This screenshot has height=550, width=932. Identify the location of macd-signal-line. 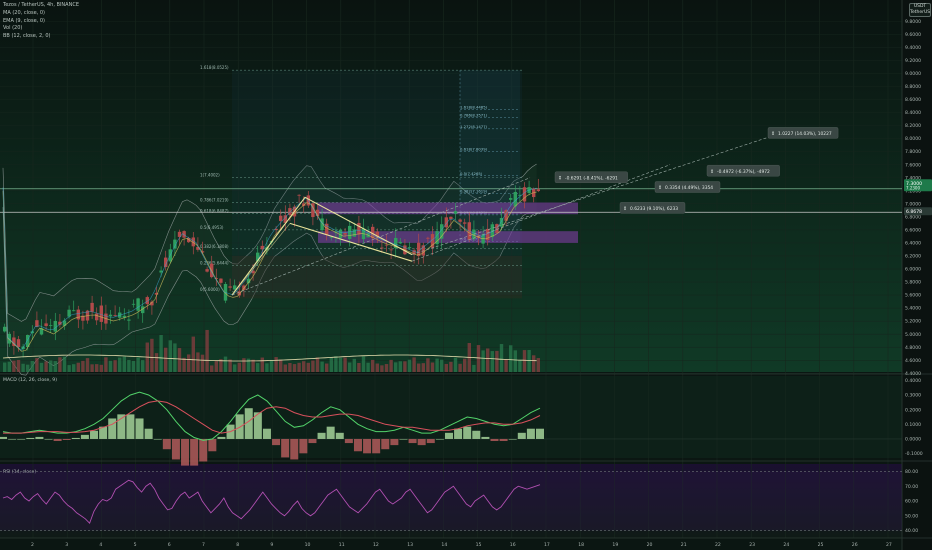
(272, 417).